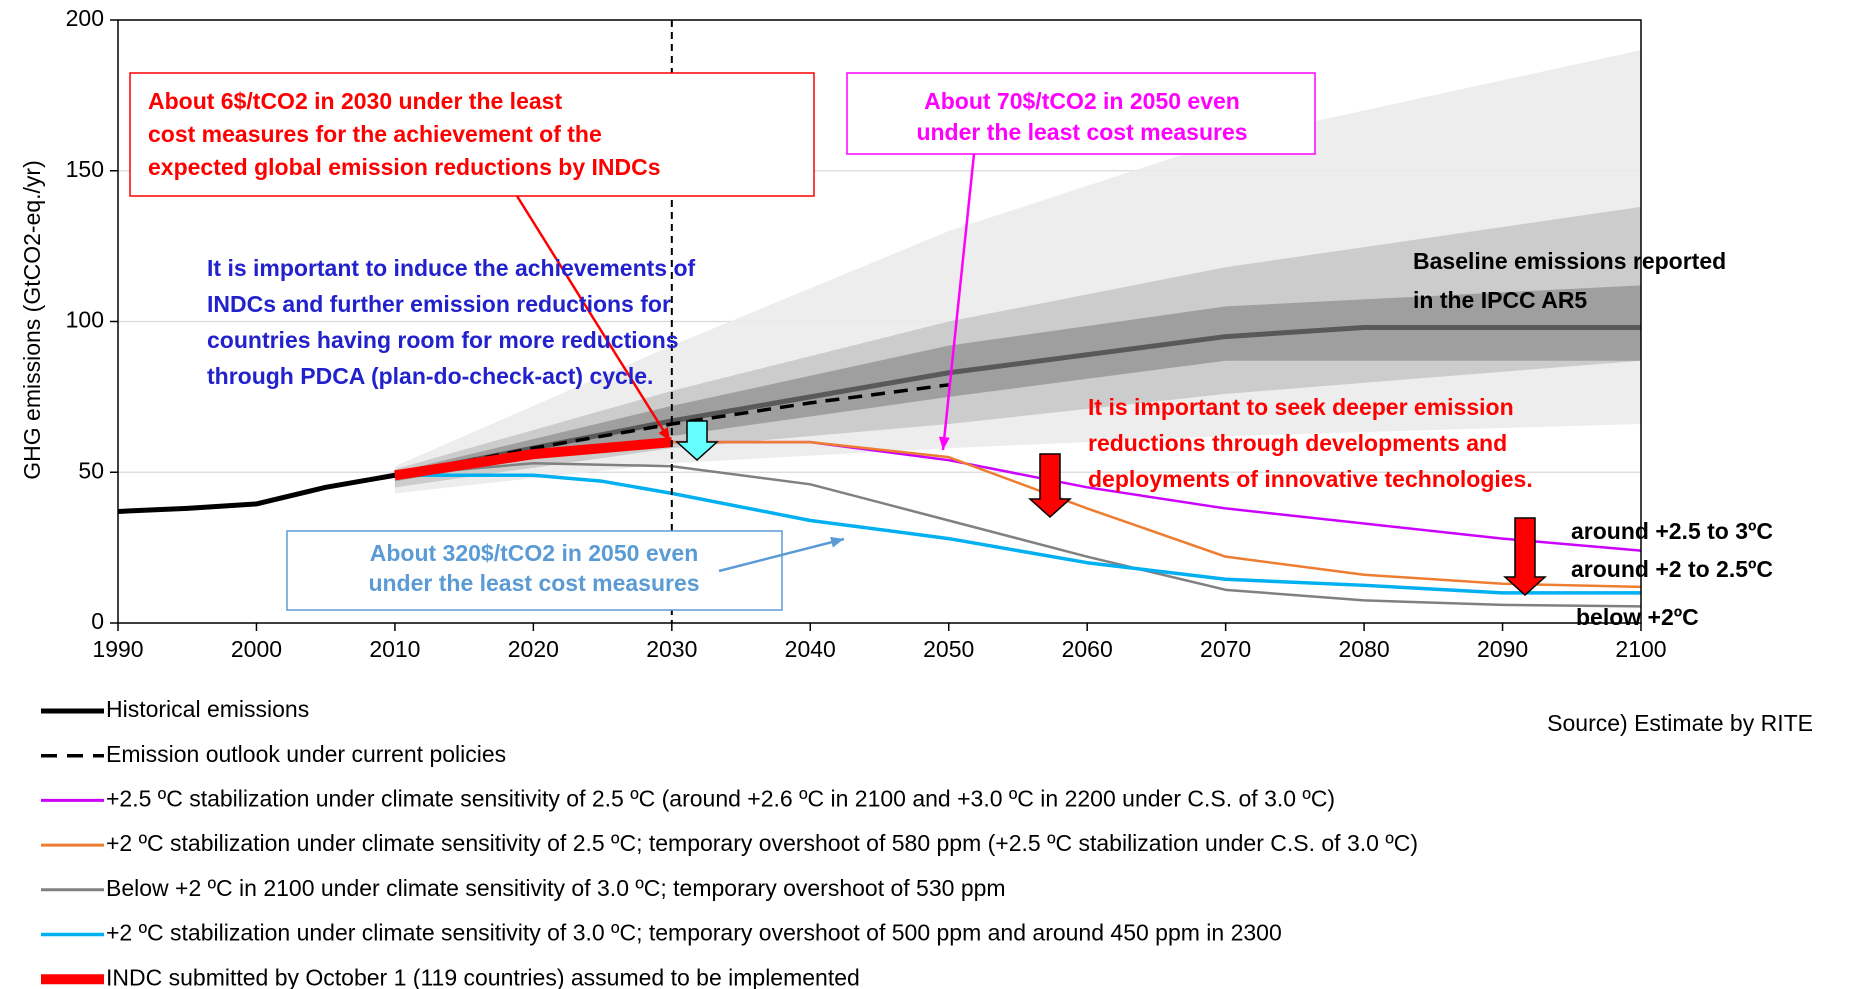  Describe the element at coordinates (1364, 649) in the screenshot. I see `x-tick-label: 2080` at that location.